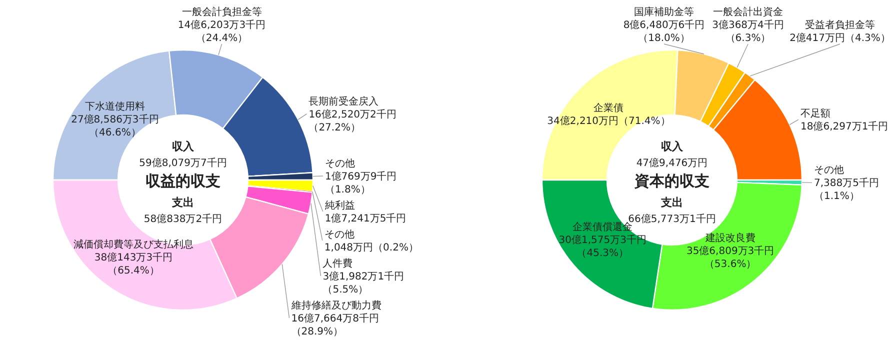 This screenshot has height=347, width=893. Describe the element at coordinates (183, 181) in the screenshot. I see `title: 収益的収支` at that location.